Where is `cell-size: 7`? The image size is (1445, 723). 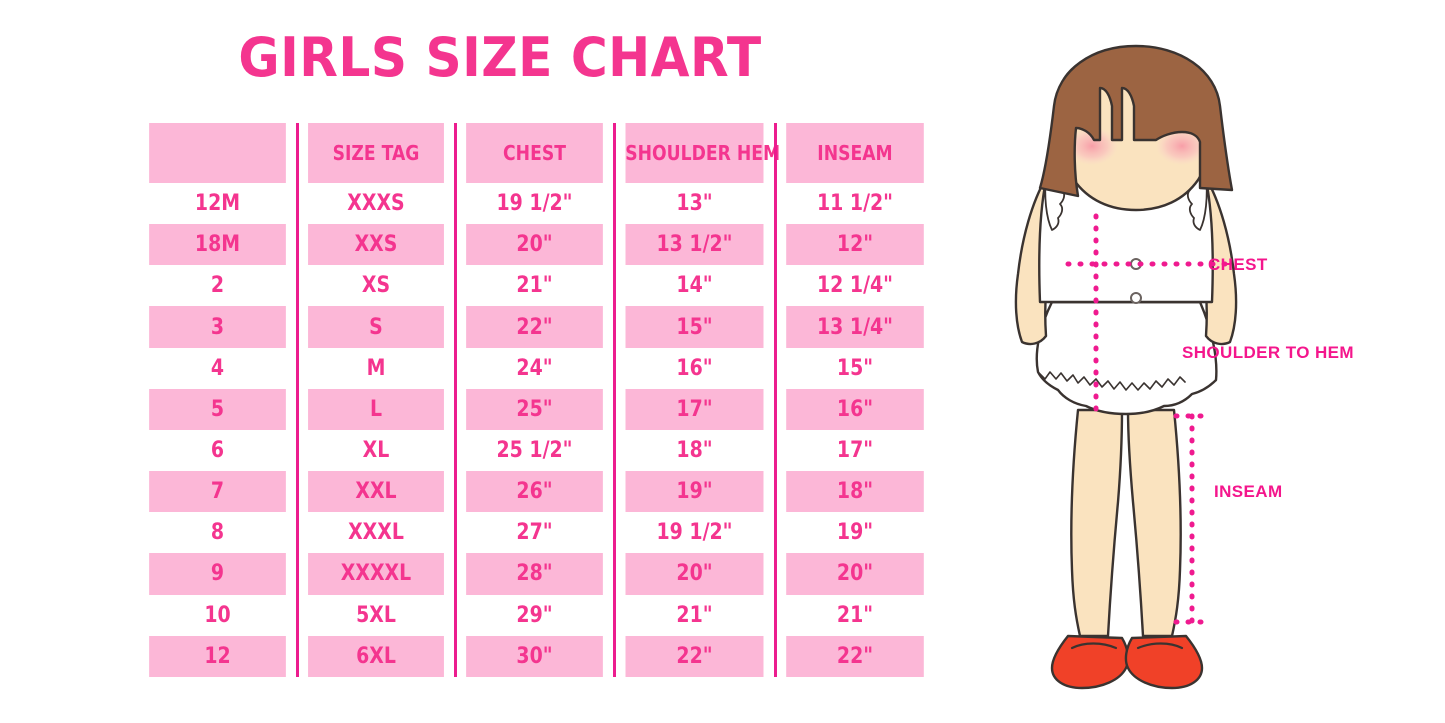 cell-size: 7 is located at coordinates (217, 492).